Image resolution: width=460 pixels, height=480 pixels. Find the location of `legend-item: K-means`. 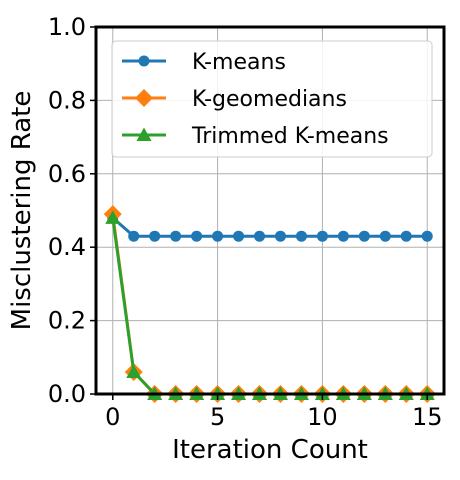

legend-item: K-means is located at coordinates (204, 62).